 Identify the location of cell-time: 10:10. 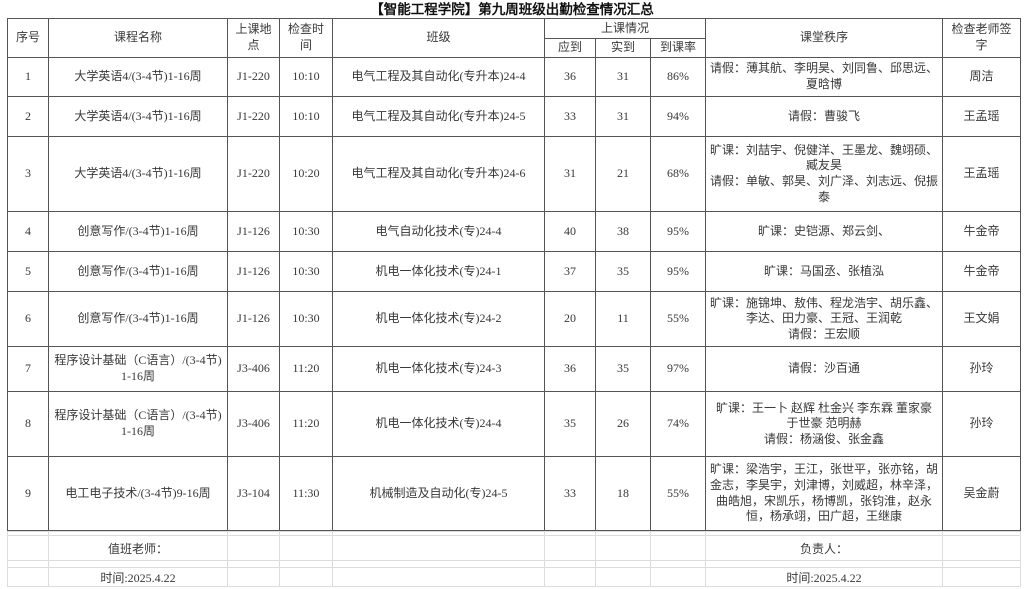
(306, 116).